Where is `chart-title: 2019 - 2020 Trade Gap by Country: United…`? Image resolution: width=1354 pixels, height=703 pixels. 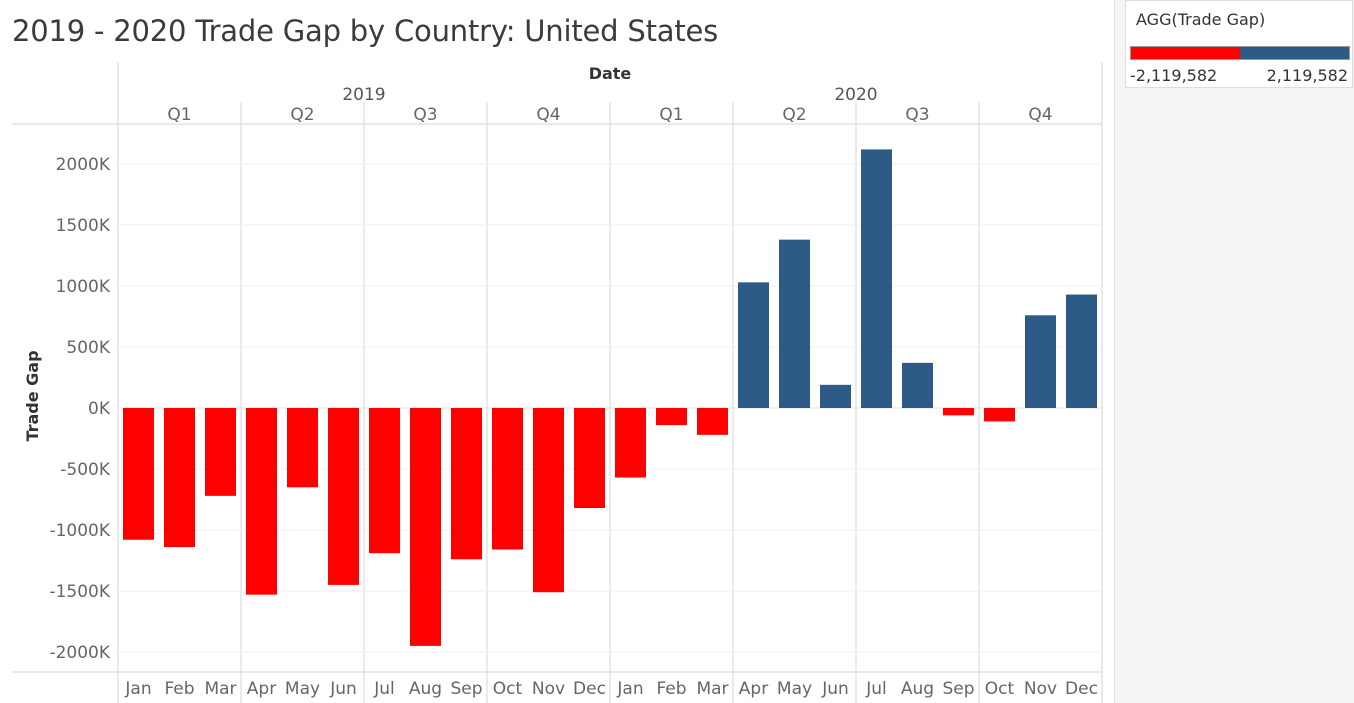
chart-title: 2019 - 2020 Trade Gap by Country: United… is located at coordinates (365, 31).